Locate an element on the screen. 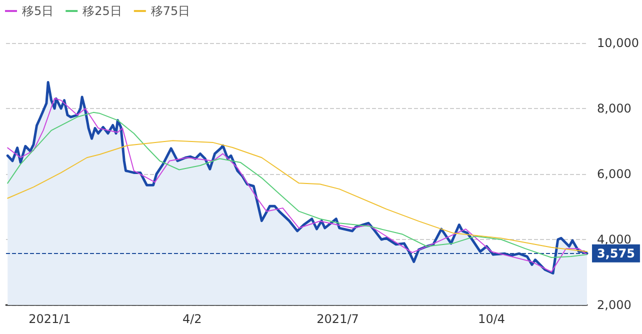 This screenshot has width=642, height=334. x-tick-label: 4/2 is located at coordinates (192, 319).